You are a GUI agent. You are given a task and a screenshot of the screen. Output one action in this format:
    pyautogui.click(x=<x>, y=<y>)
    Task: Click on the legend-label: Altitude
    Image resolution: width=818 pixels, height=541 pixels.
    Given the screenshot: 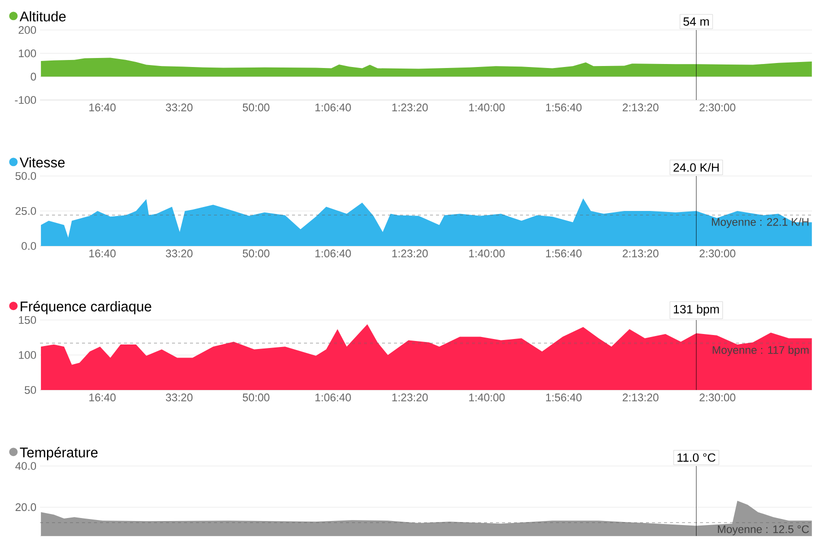 What is the action you would take?
    pyautogui.click(x=43, y=16)
    